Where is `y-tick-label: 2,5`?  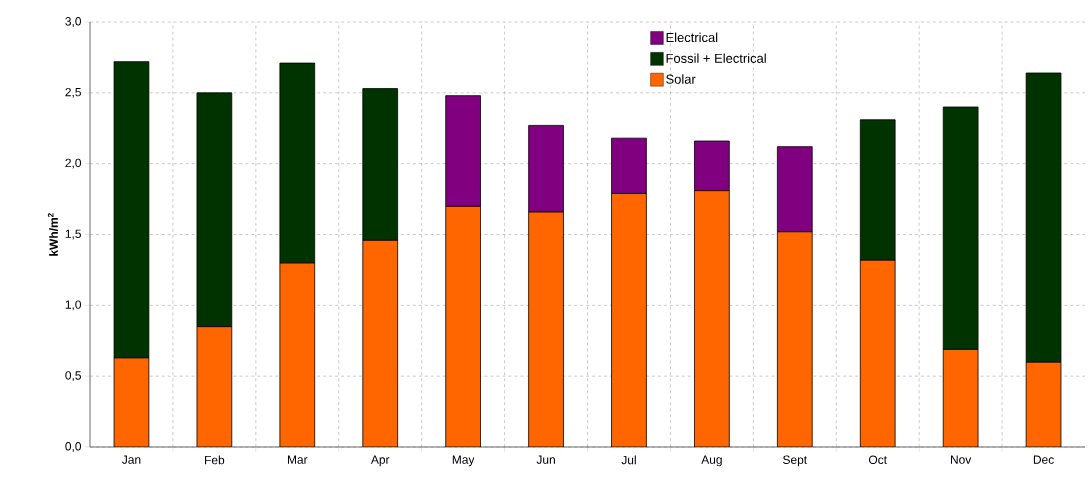
y-tick-label: 2,5 is located at coordinates (73, 92).